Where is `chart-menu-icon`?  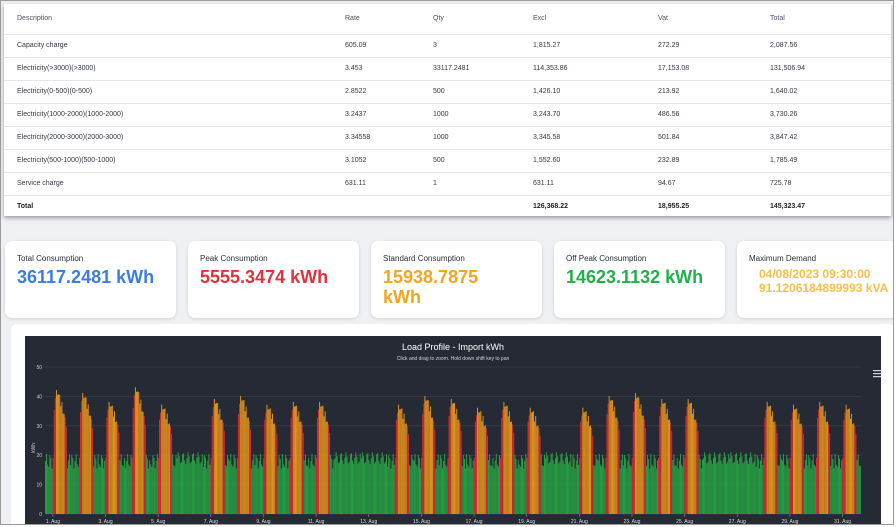
chart-menu-icon is located at coordinates (877, 374).